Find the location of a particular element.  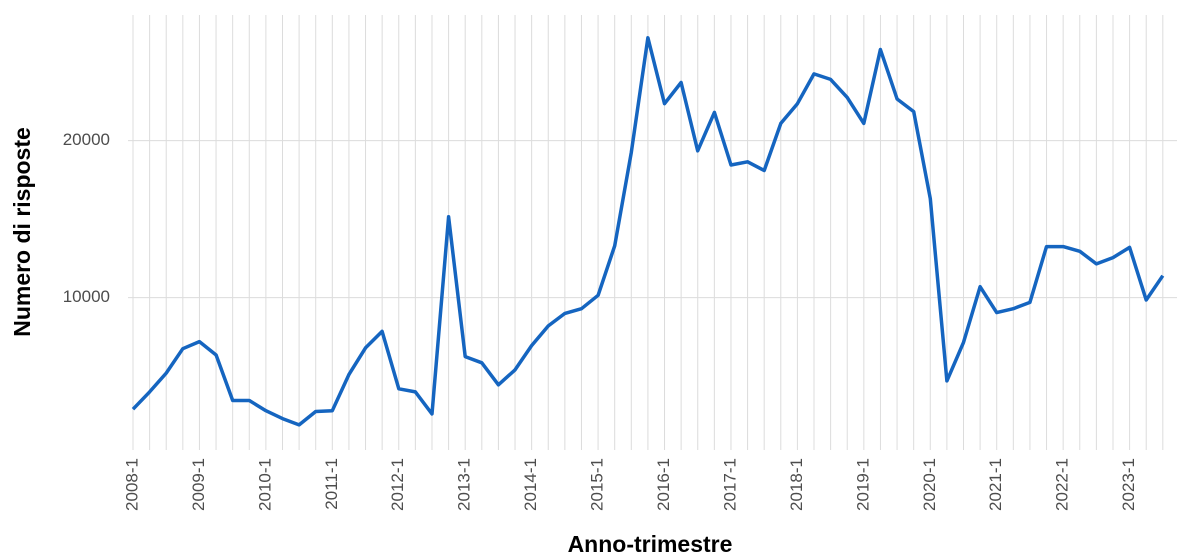

x-tick-label: 2016-1 is located at coordinates (663, 484).